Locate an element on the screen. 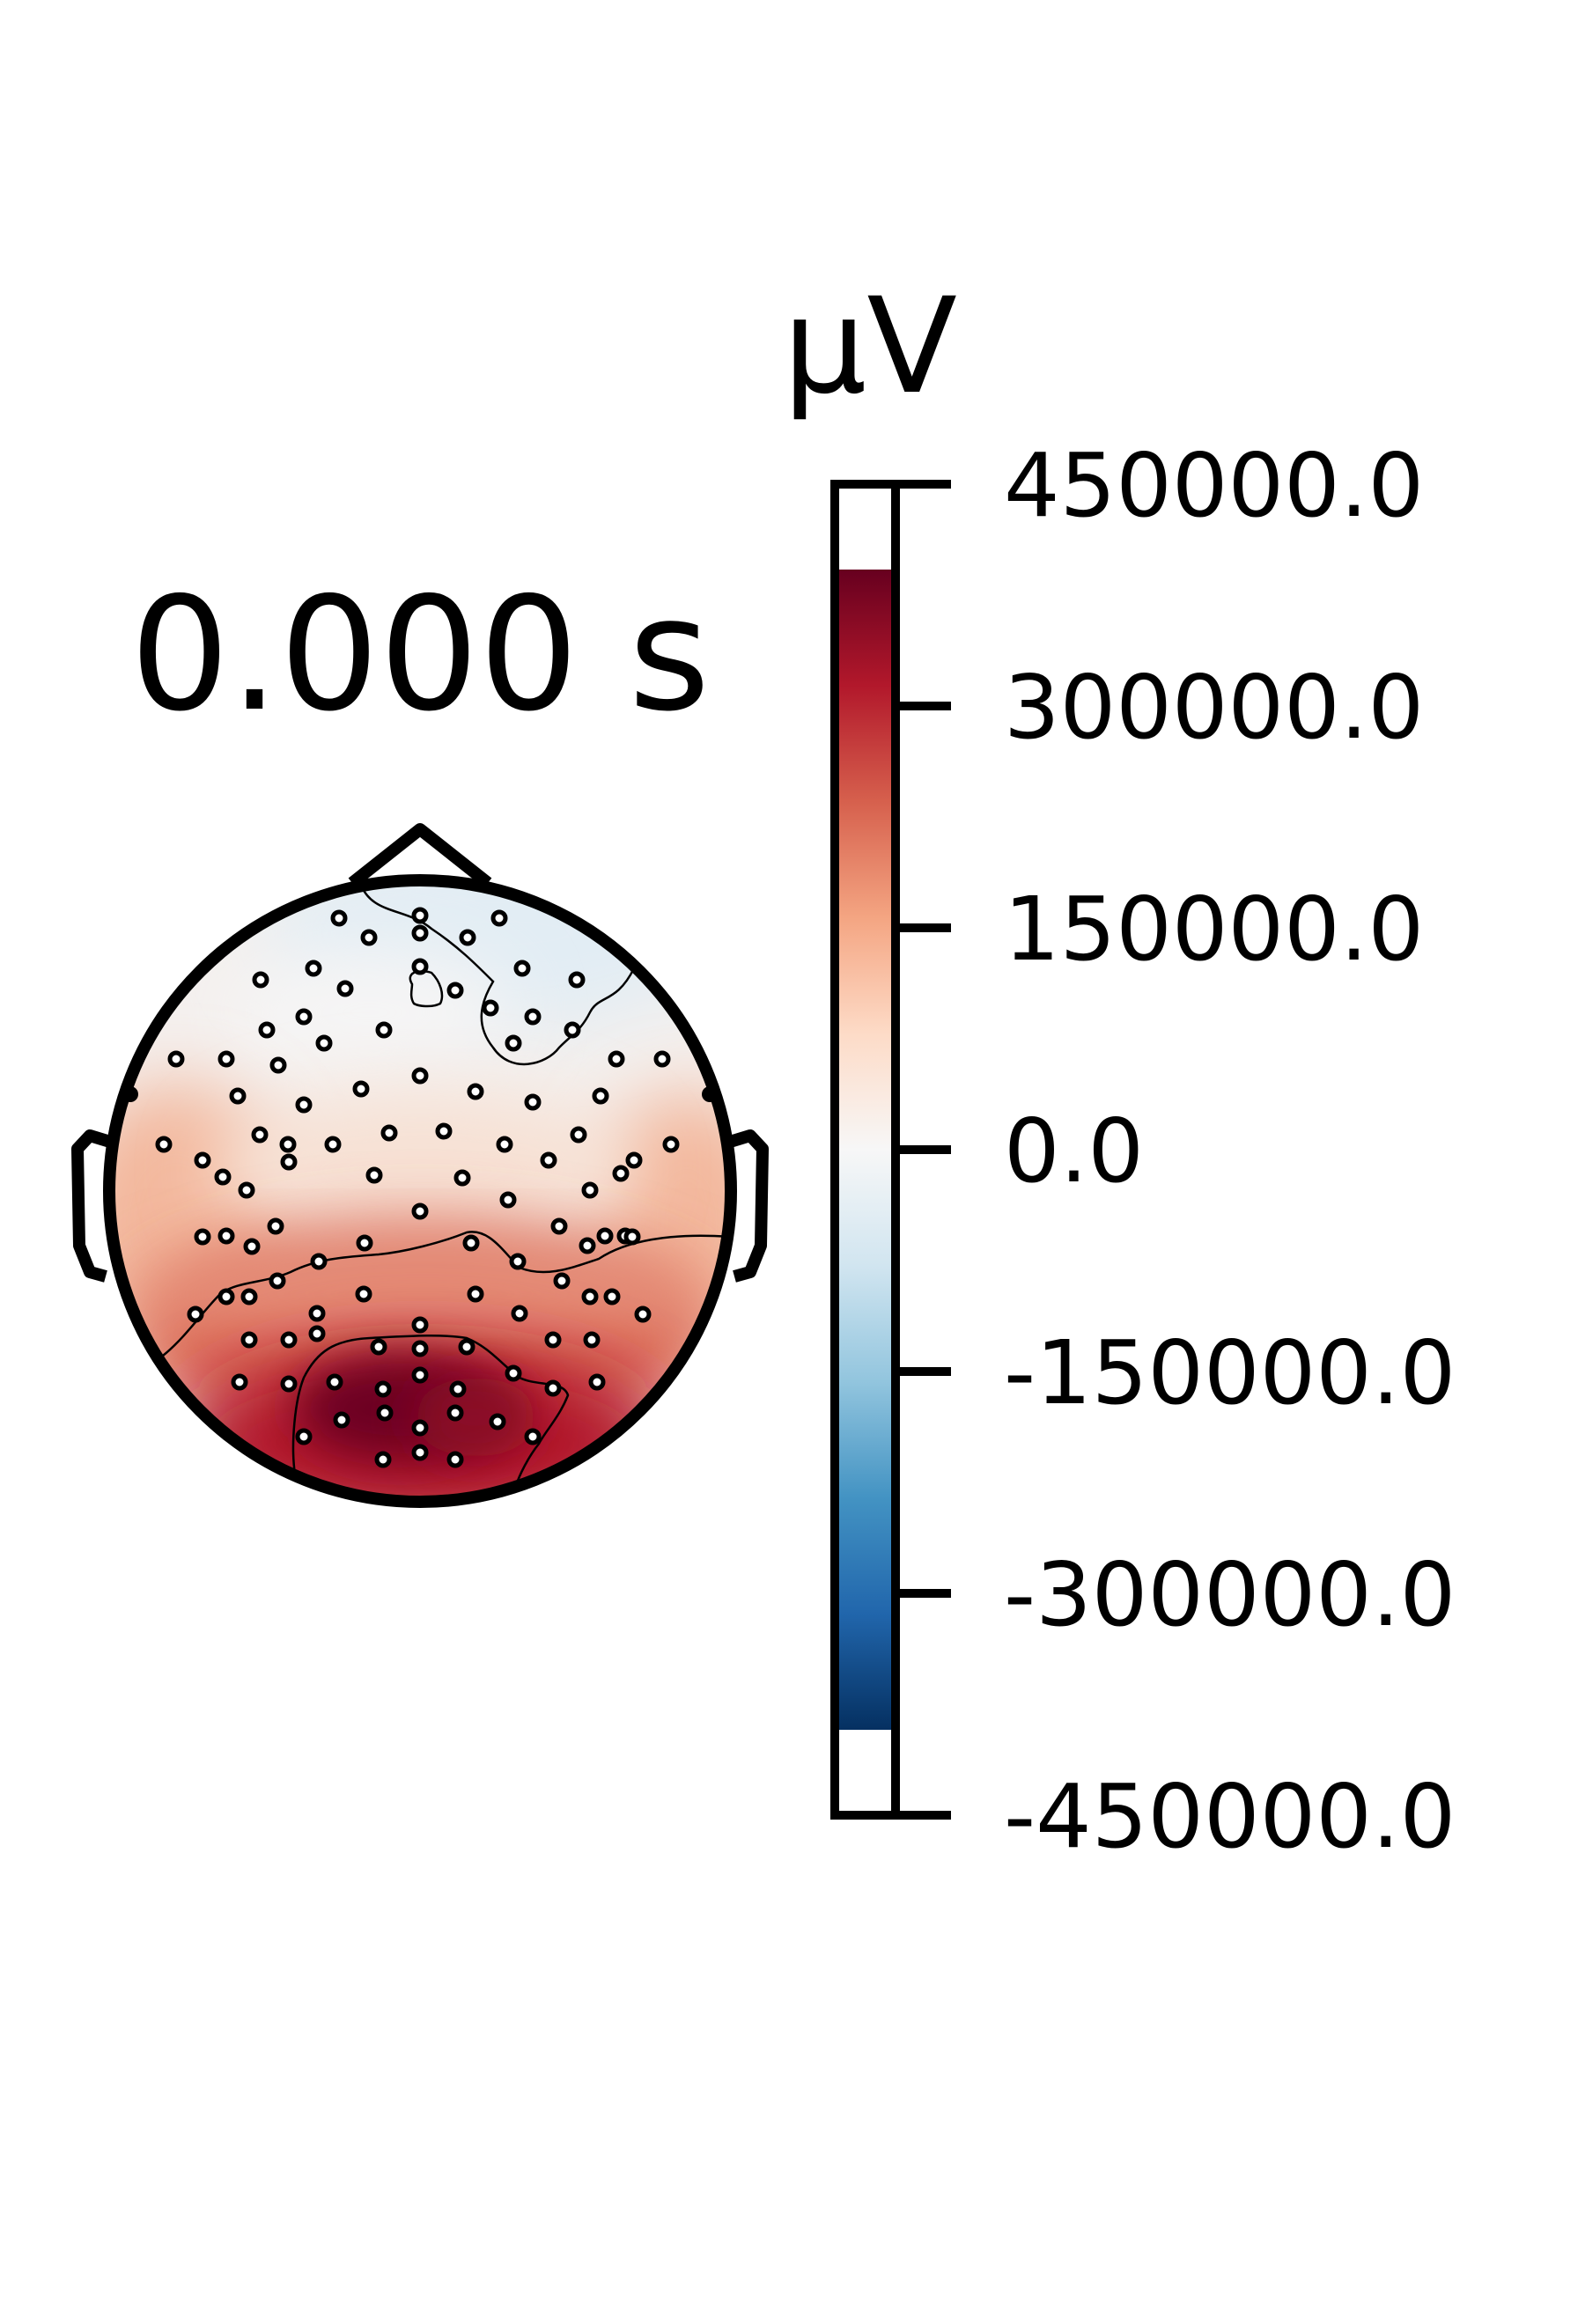 Image resolution: width=1585 pixels, height=2324 pixels. sensor-markers is located at coordinates (420, 1187).